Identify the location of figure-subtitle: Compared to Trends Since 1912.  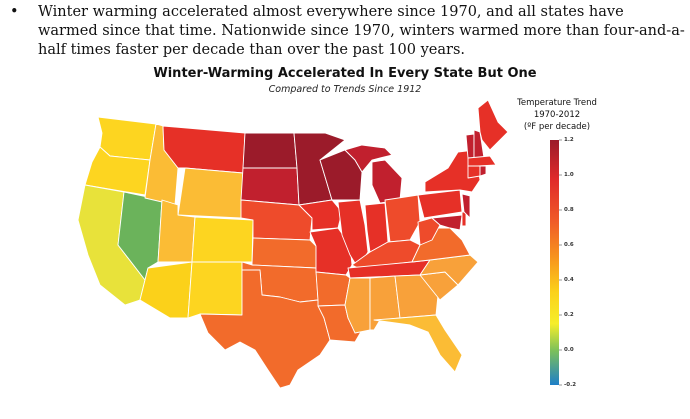
(345, 89).